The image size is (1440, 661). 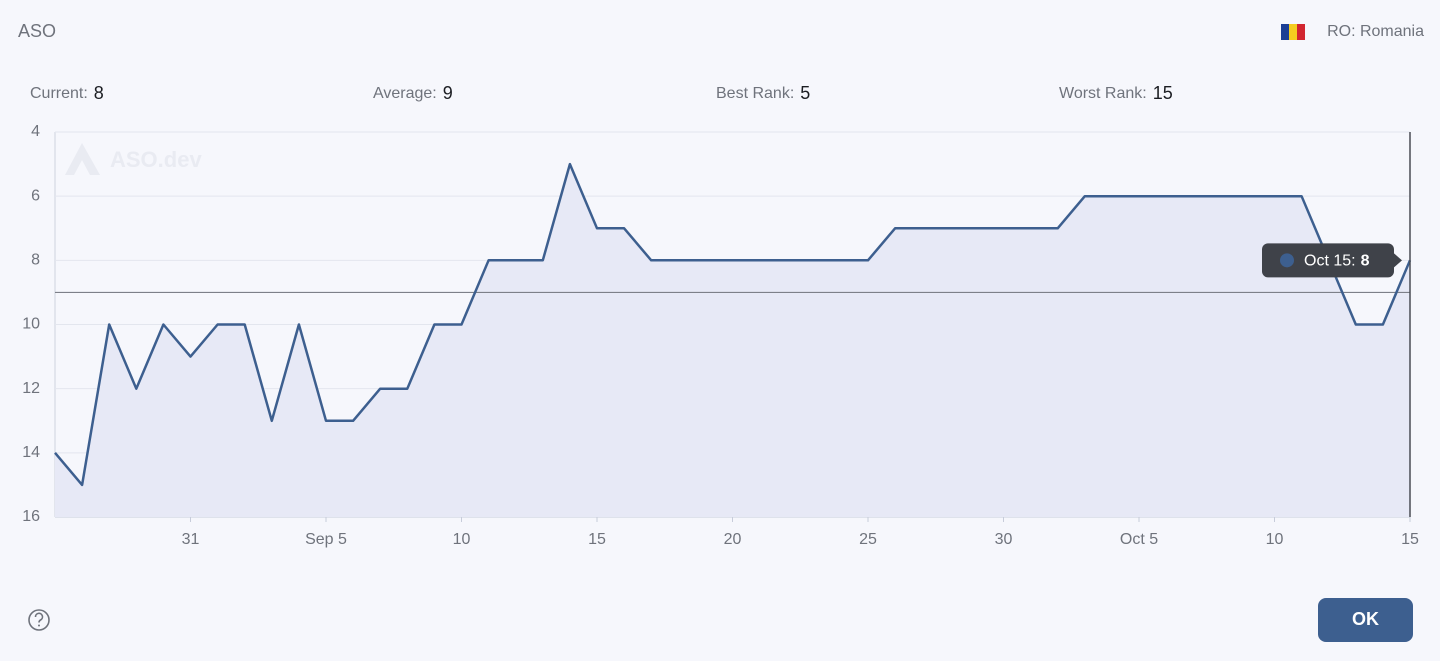 I want to click on flag, so click(x=1293, y=32).